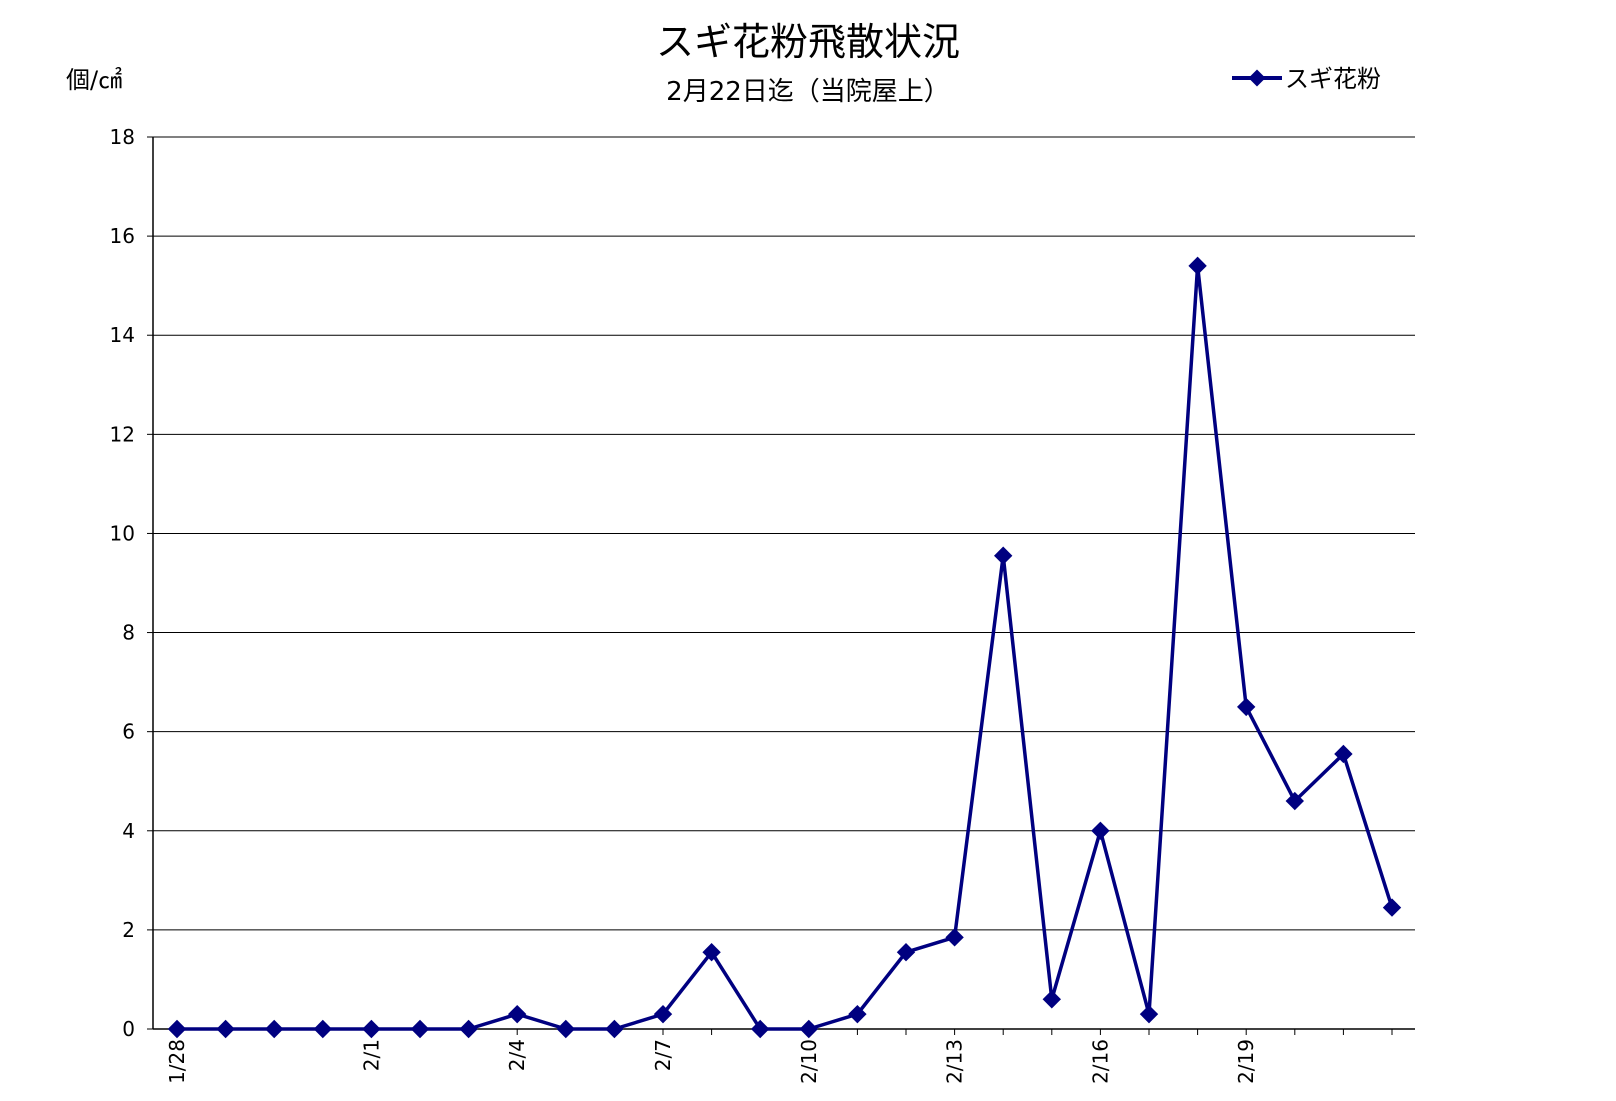 The width and height of the screenshot is (1616, 1101). What do you see at coordinates (122, 434) in the screenshot?
I see `y-tick-label: 12` at bounding box center [122, 434].